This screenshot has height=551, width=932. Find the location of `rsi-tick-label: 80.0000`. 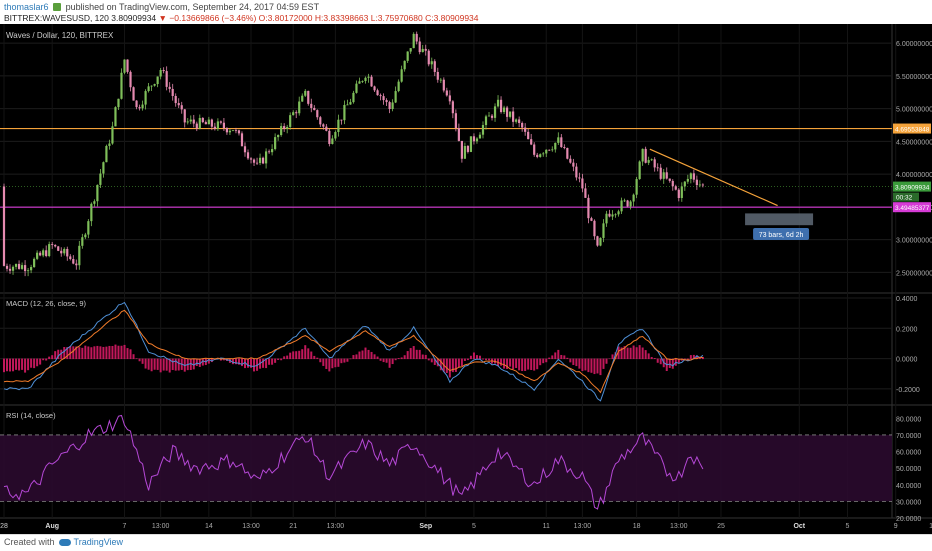

rsi-tick-label: 80.0000 is located at coordinates (908, 419).